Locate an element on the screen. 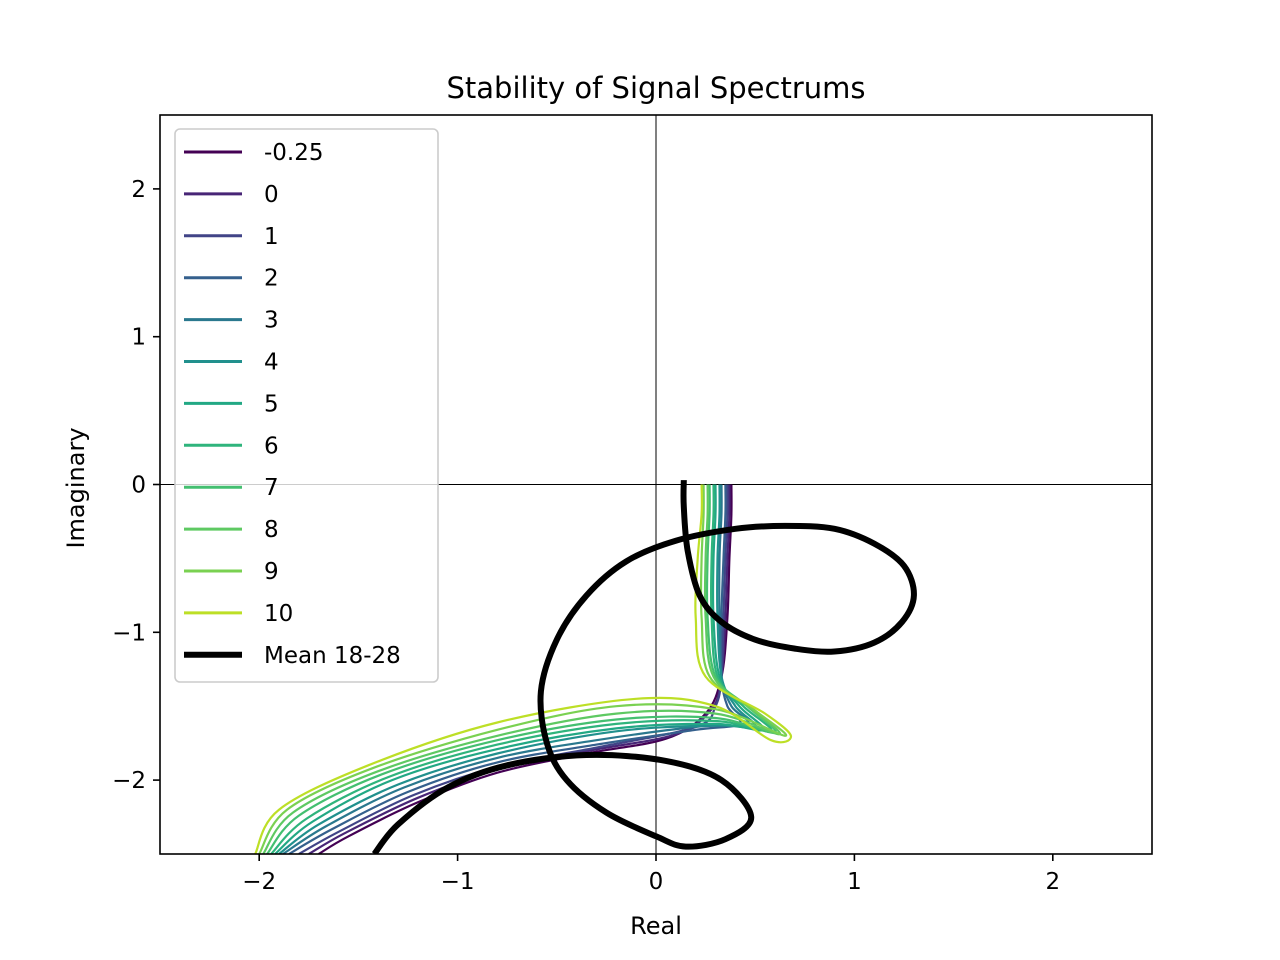 The height and width of the screenshot is (960, 1280). y-tick-label: 0 is located at coordinates (138, 486).